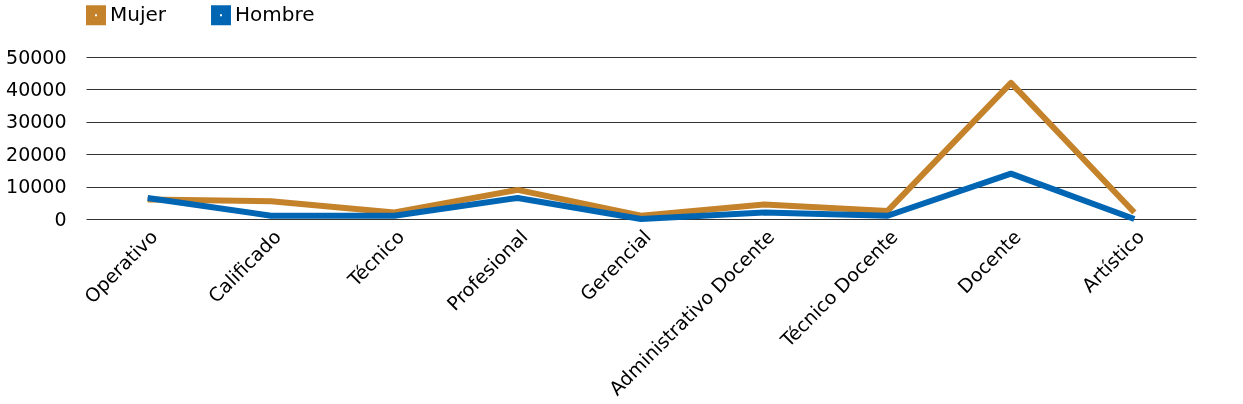 This screenshot has width=1243, height=404. Describe the element at coordinates (36, 153) in the screenshot. I see `y-tick-label: 20000` at that location.